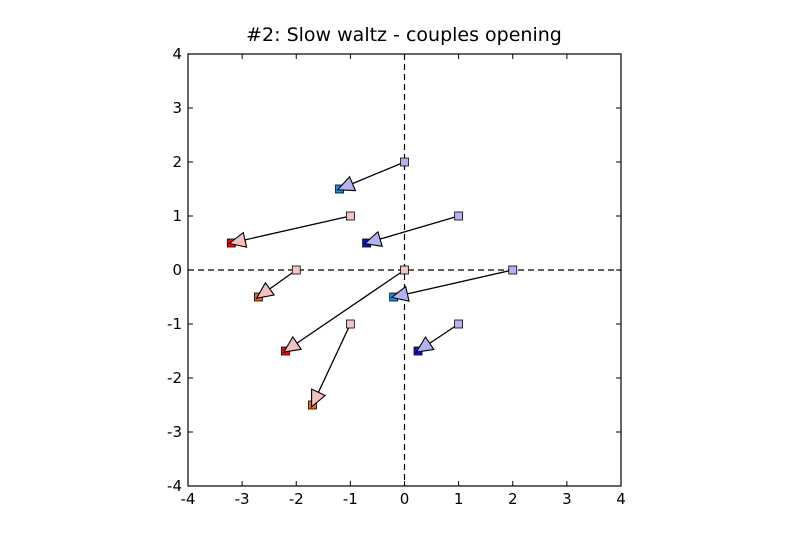 The image size is (790, 541). I want to click on x-tick-label: -1, so click(350, 499).